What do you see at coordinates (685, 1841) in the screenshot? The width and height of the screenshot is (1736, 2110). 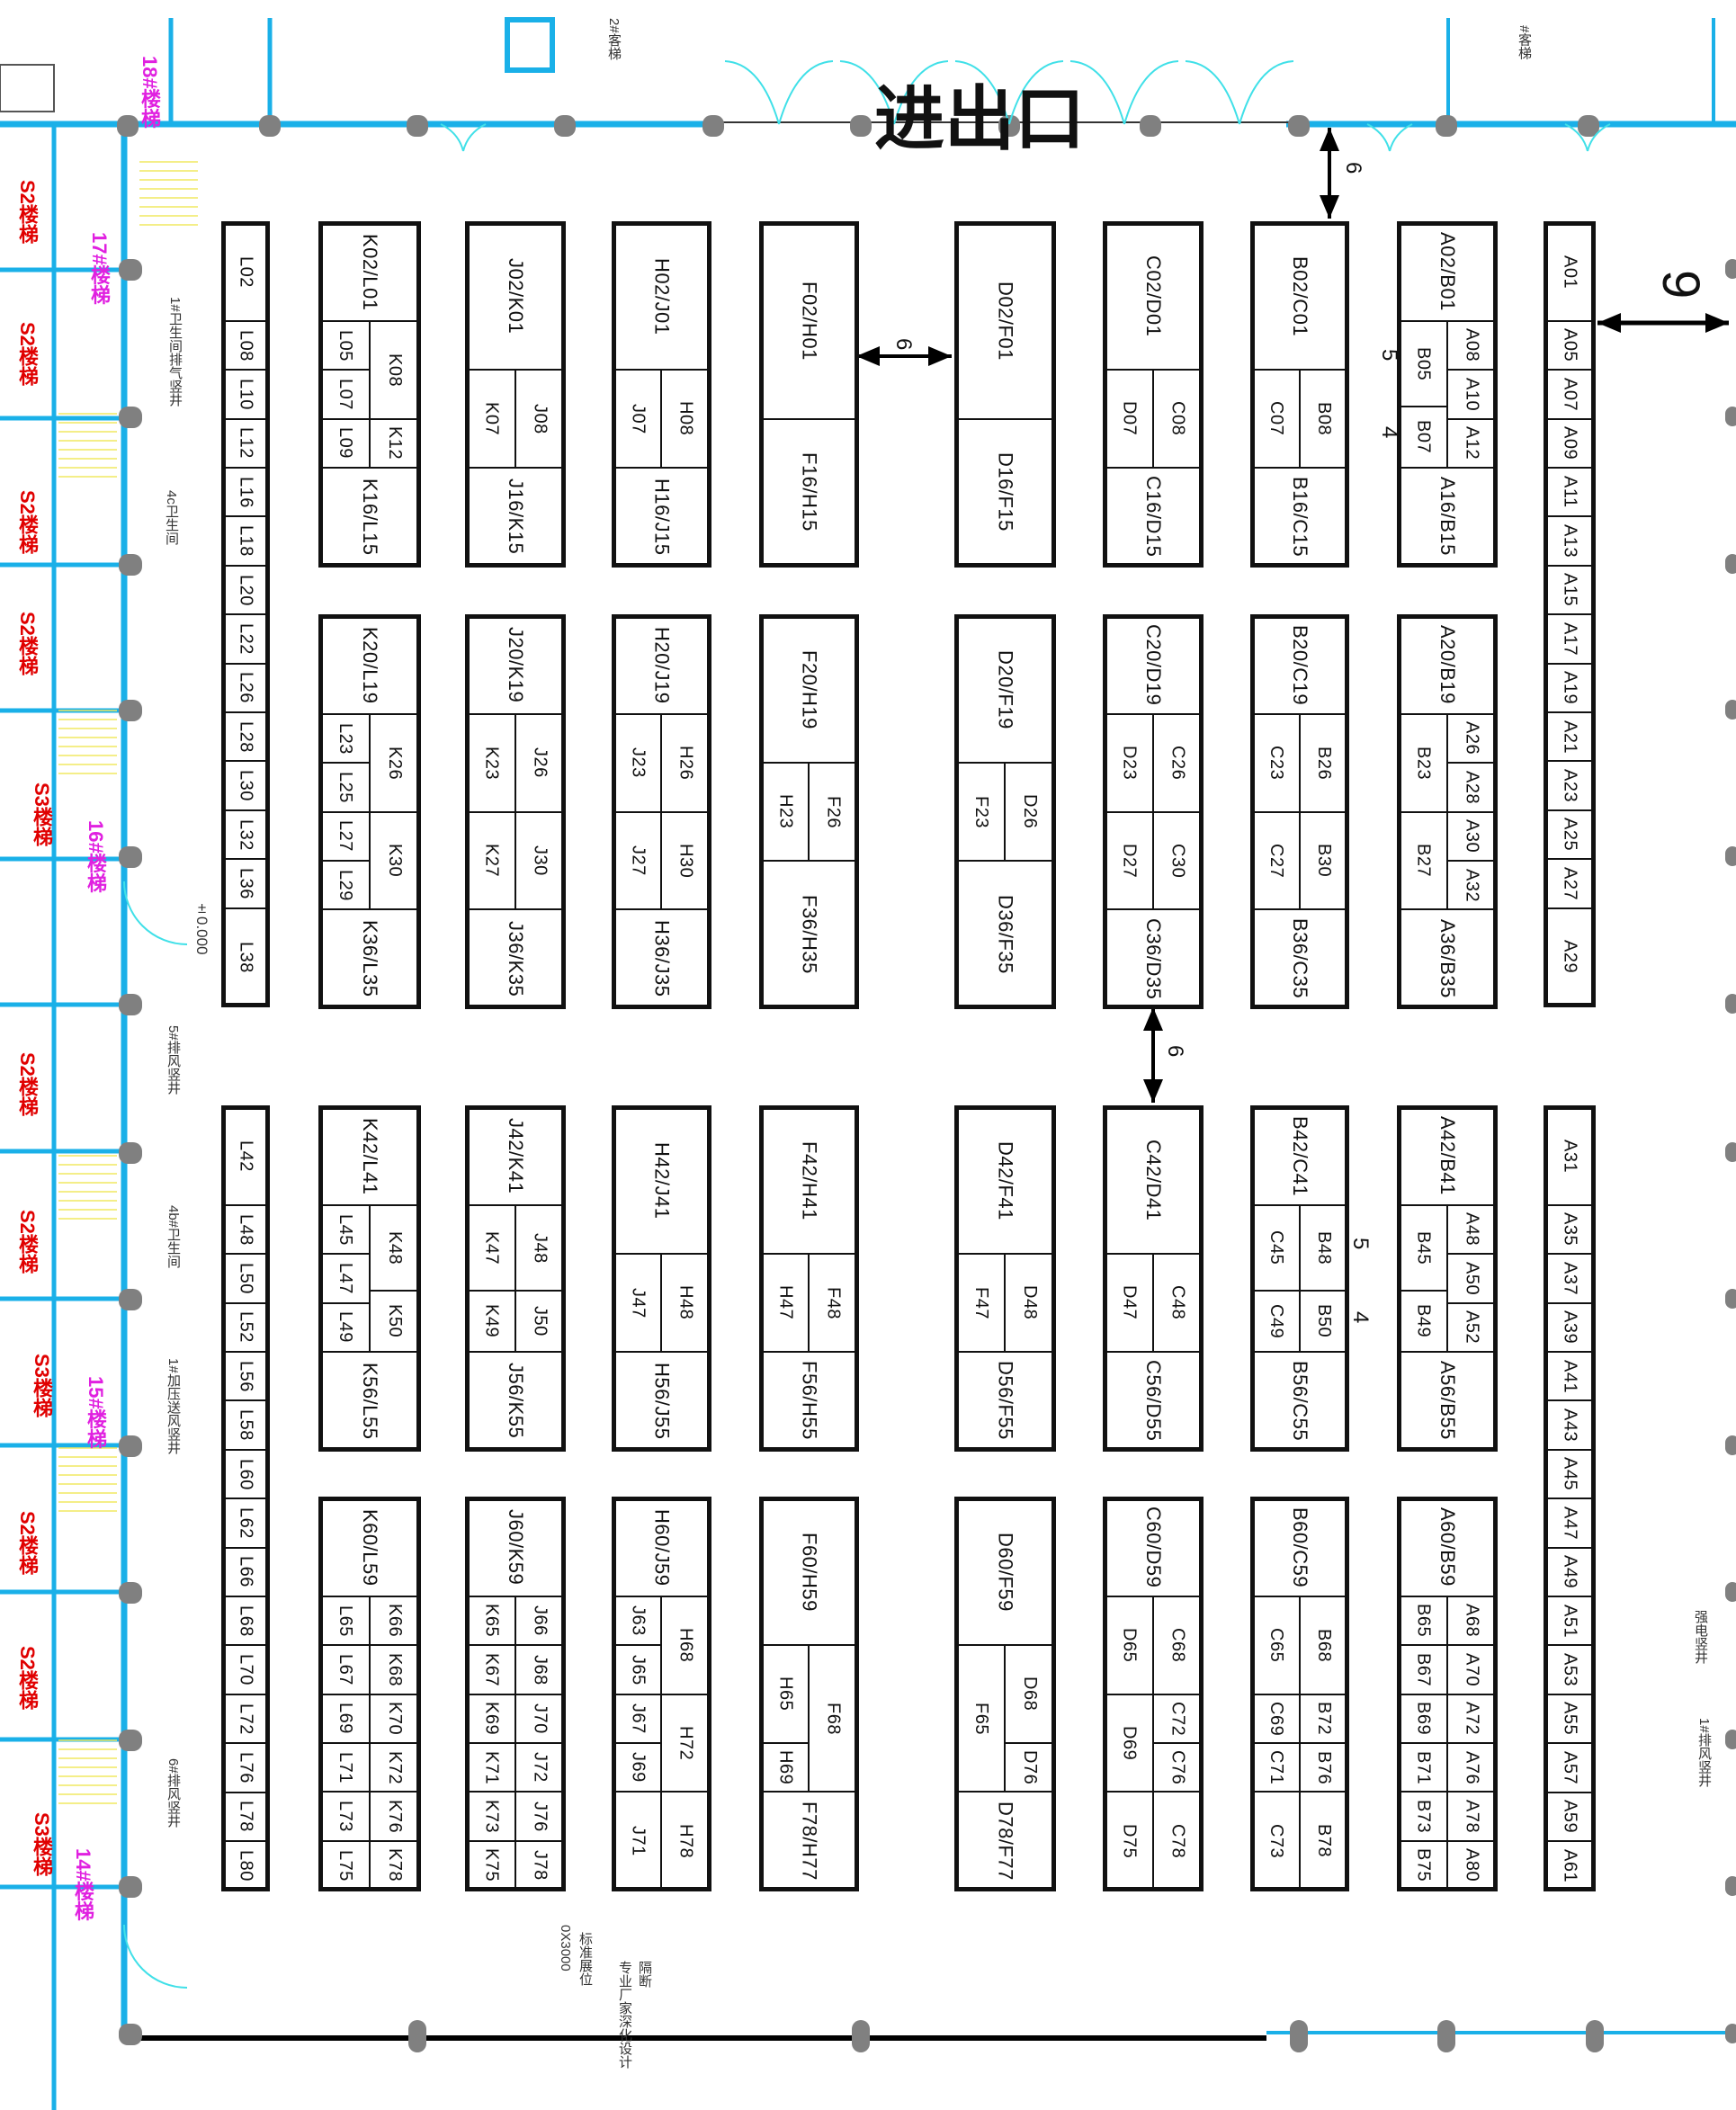 I see `booth: H78` at bounding box center [685, 1841].